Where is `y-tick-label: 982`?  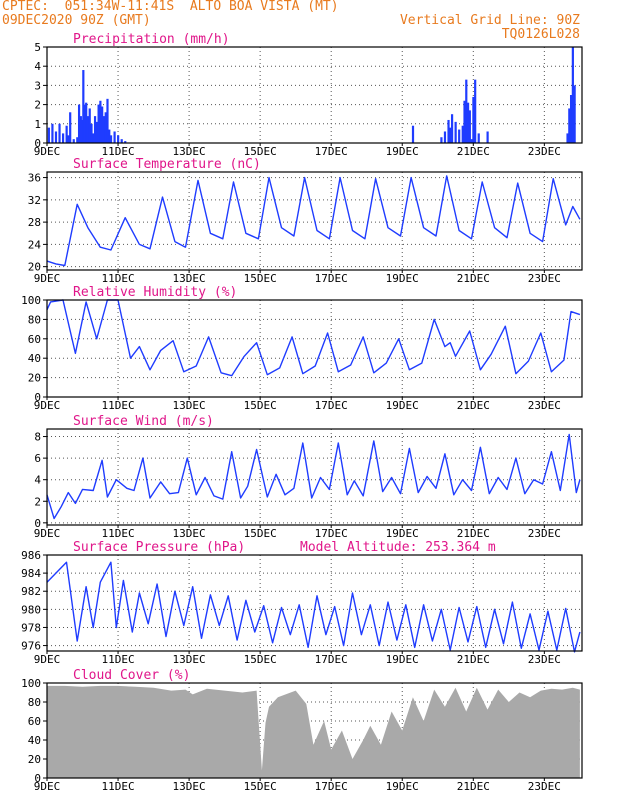
y-tick-label: 982 is located at coordinates (31, 591).